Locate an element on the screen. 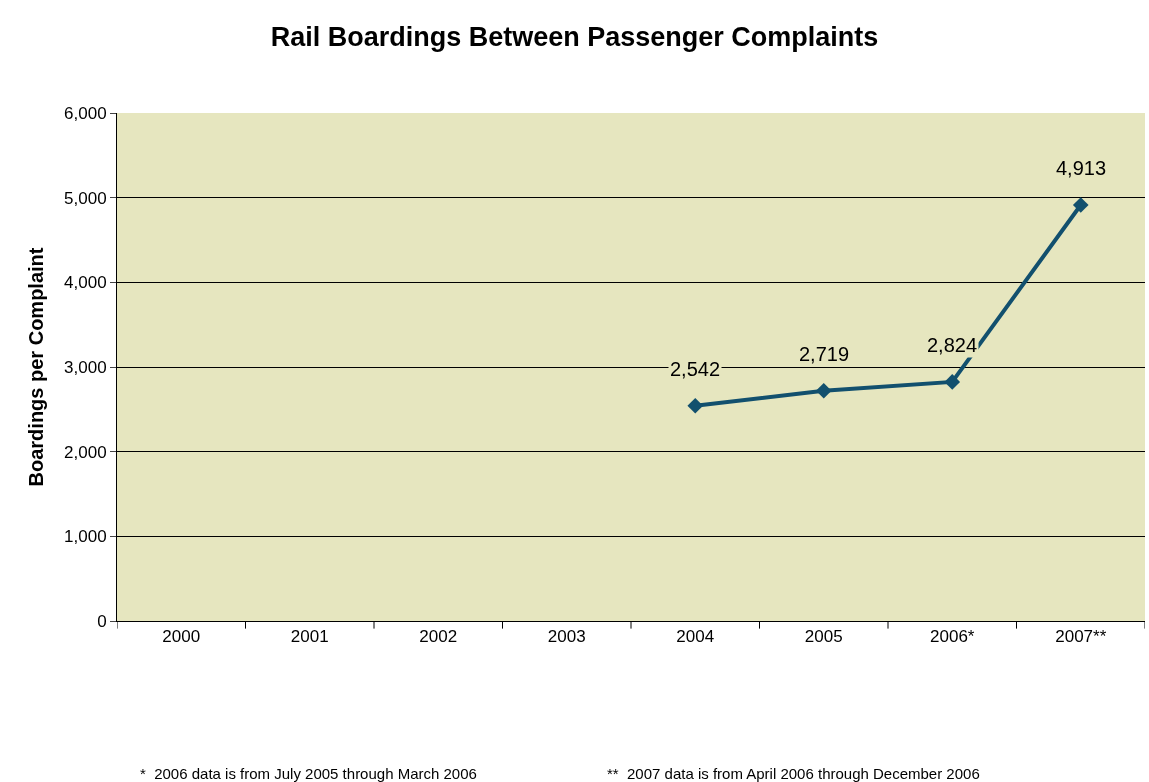 The width and height of the screenshot is (1149, 782). y-tick-label: 6,000 is located at coordinates (85, 113).